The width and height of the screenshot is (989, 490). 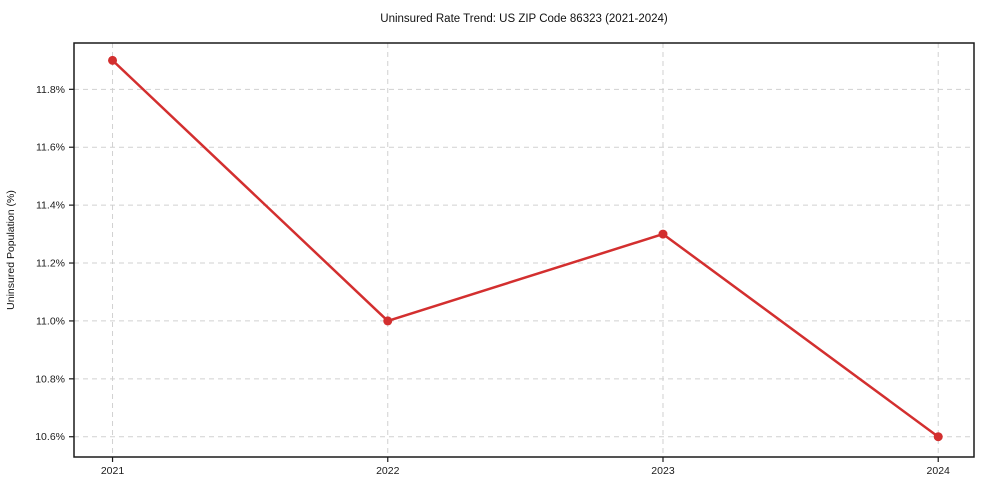 What do you see at coordinates (939, 471) in the screenshot?
I see `x-tick-label: 2024` at bounding box center [939, 471].